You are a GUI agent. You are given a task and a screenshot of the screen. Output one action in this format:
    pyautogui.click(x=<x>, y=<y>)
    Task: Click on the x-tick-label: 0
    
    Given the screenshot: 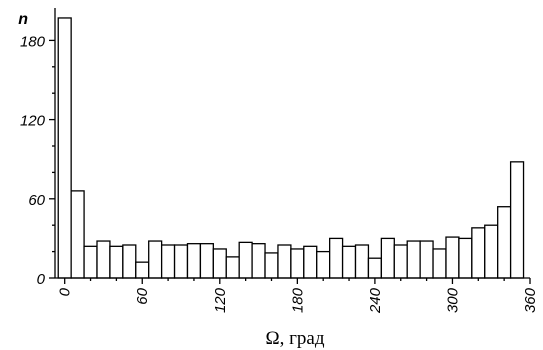 What is the action you would take?
    pyautogui.click(x=65, y=291)
    